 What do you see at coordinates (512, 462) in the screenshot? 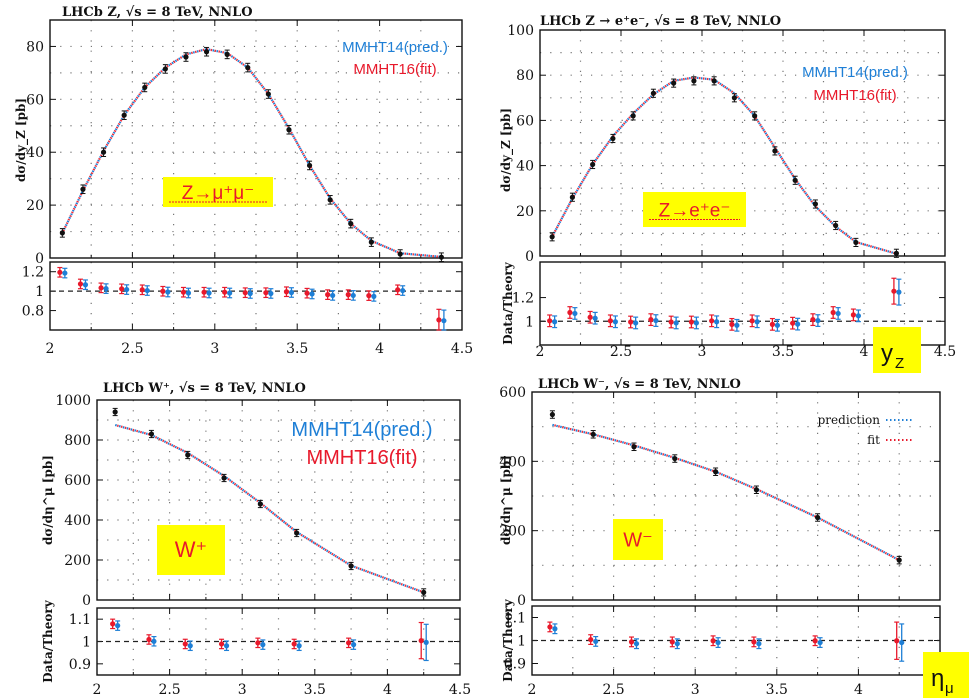
I see `y-tick-label: 400` at bounding box center [512, 462].